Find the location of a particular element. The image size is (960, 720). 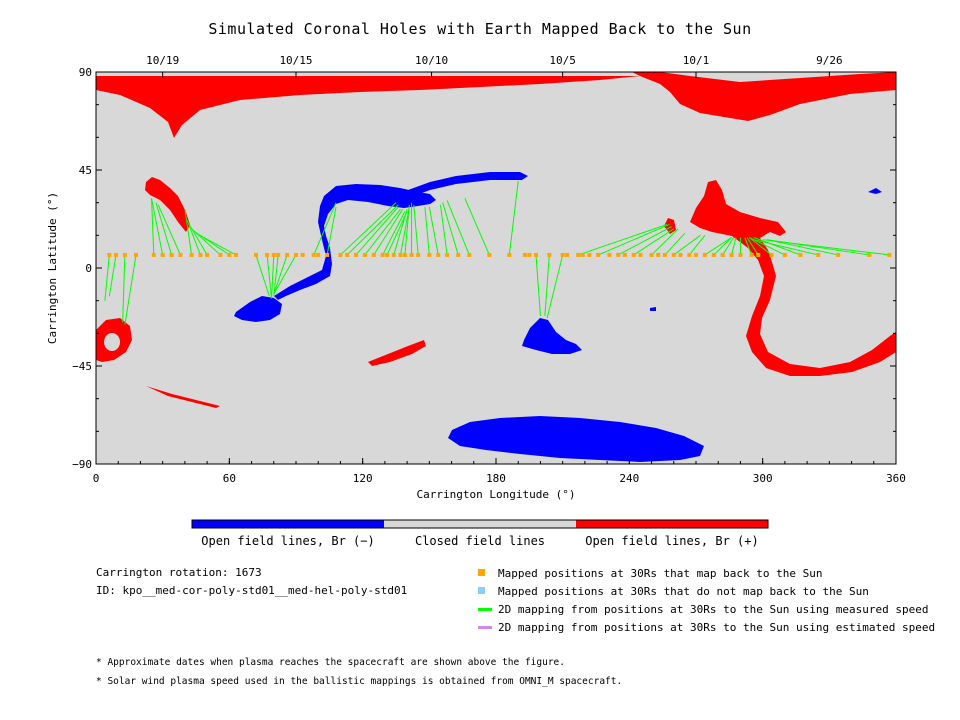

colorbar-label-closed: Closed field lines is located at coordinates (480, 541).